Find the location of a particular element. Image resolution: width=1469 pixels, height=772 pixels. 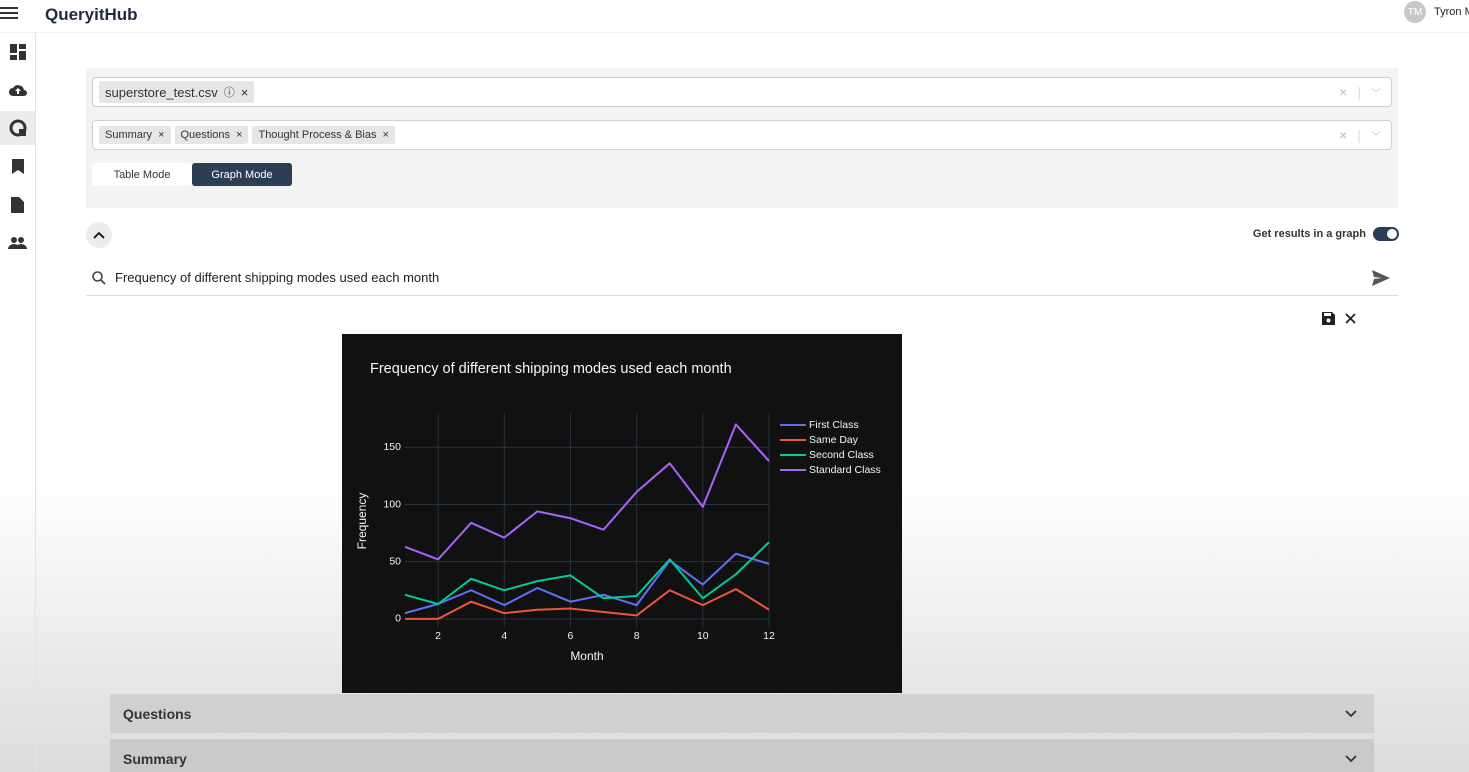

search-icon is located at coordinates (99, 278).